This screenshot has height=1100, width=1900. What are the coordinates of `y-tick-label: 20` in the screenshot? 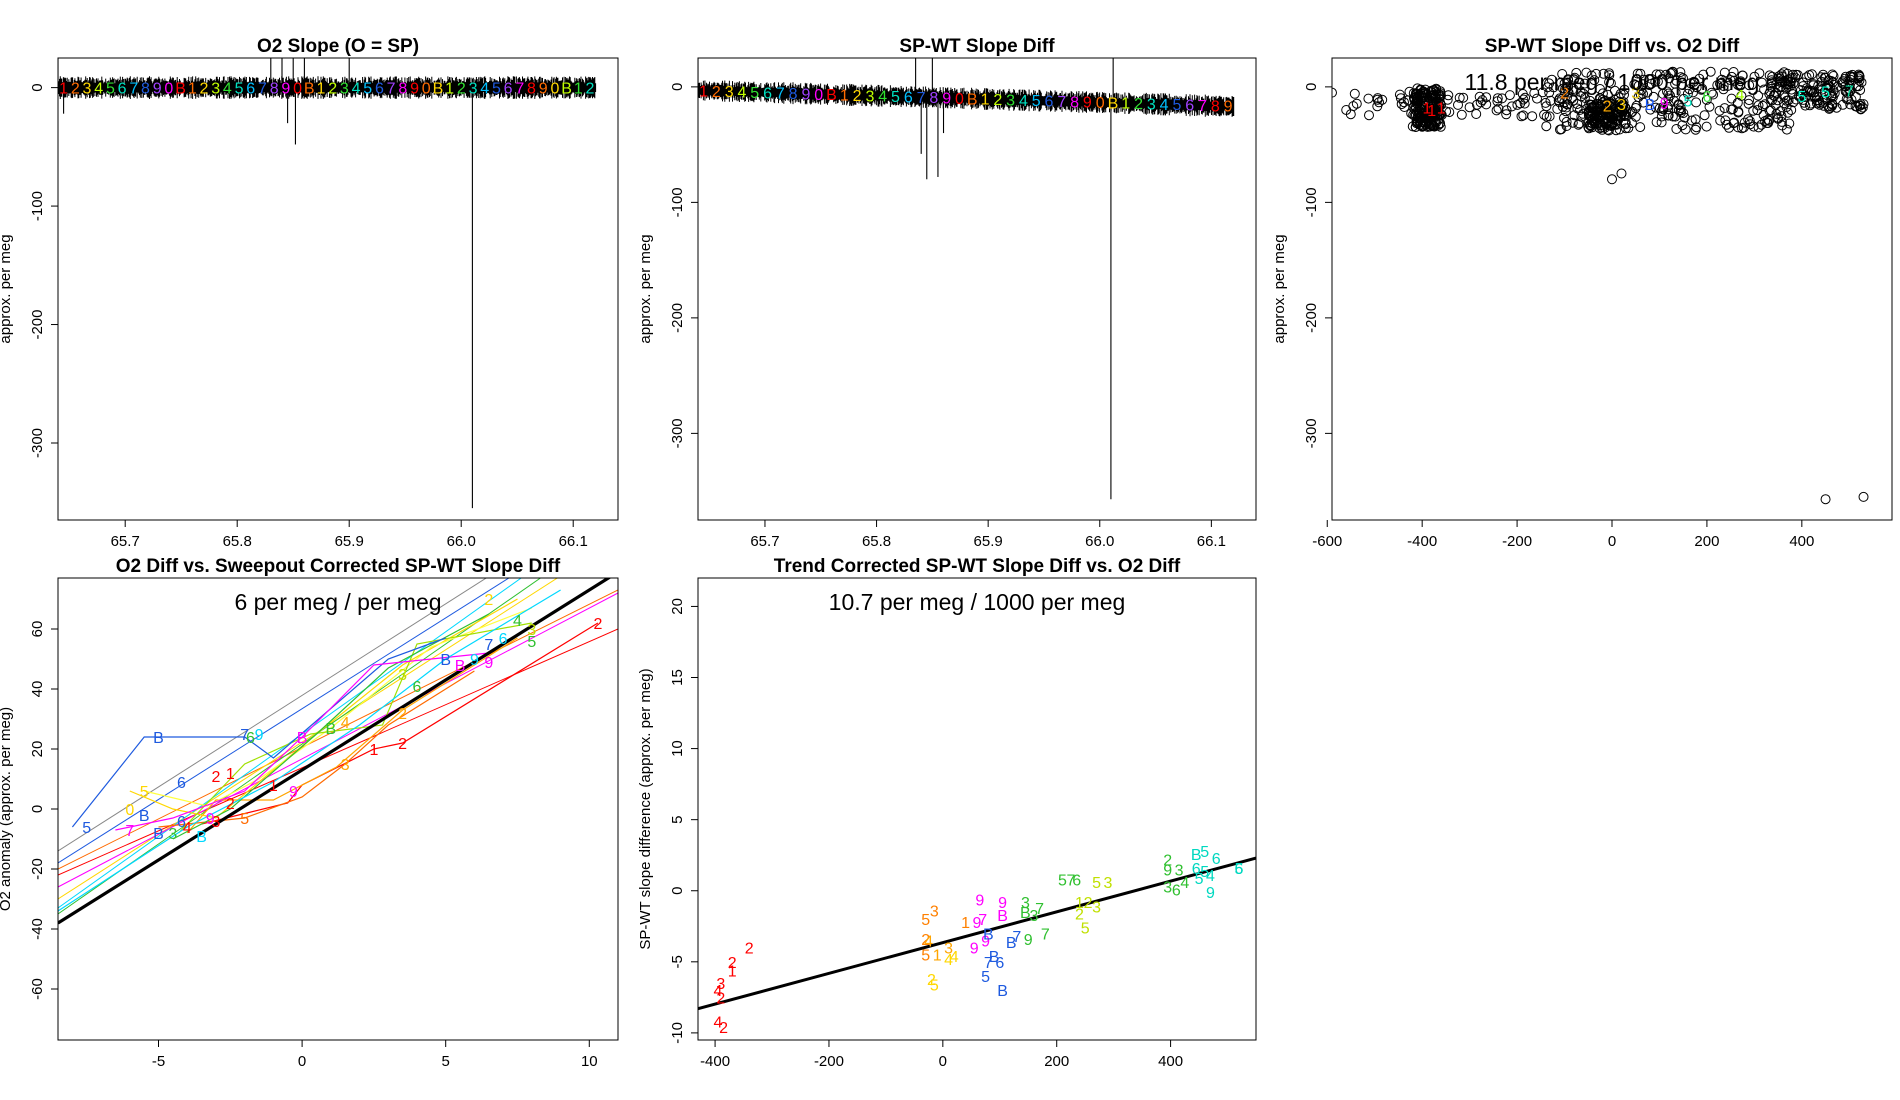 It's located at (37, 749).